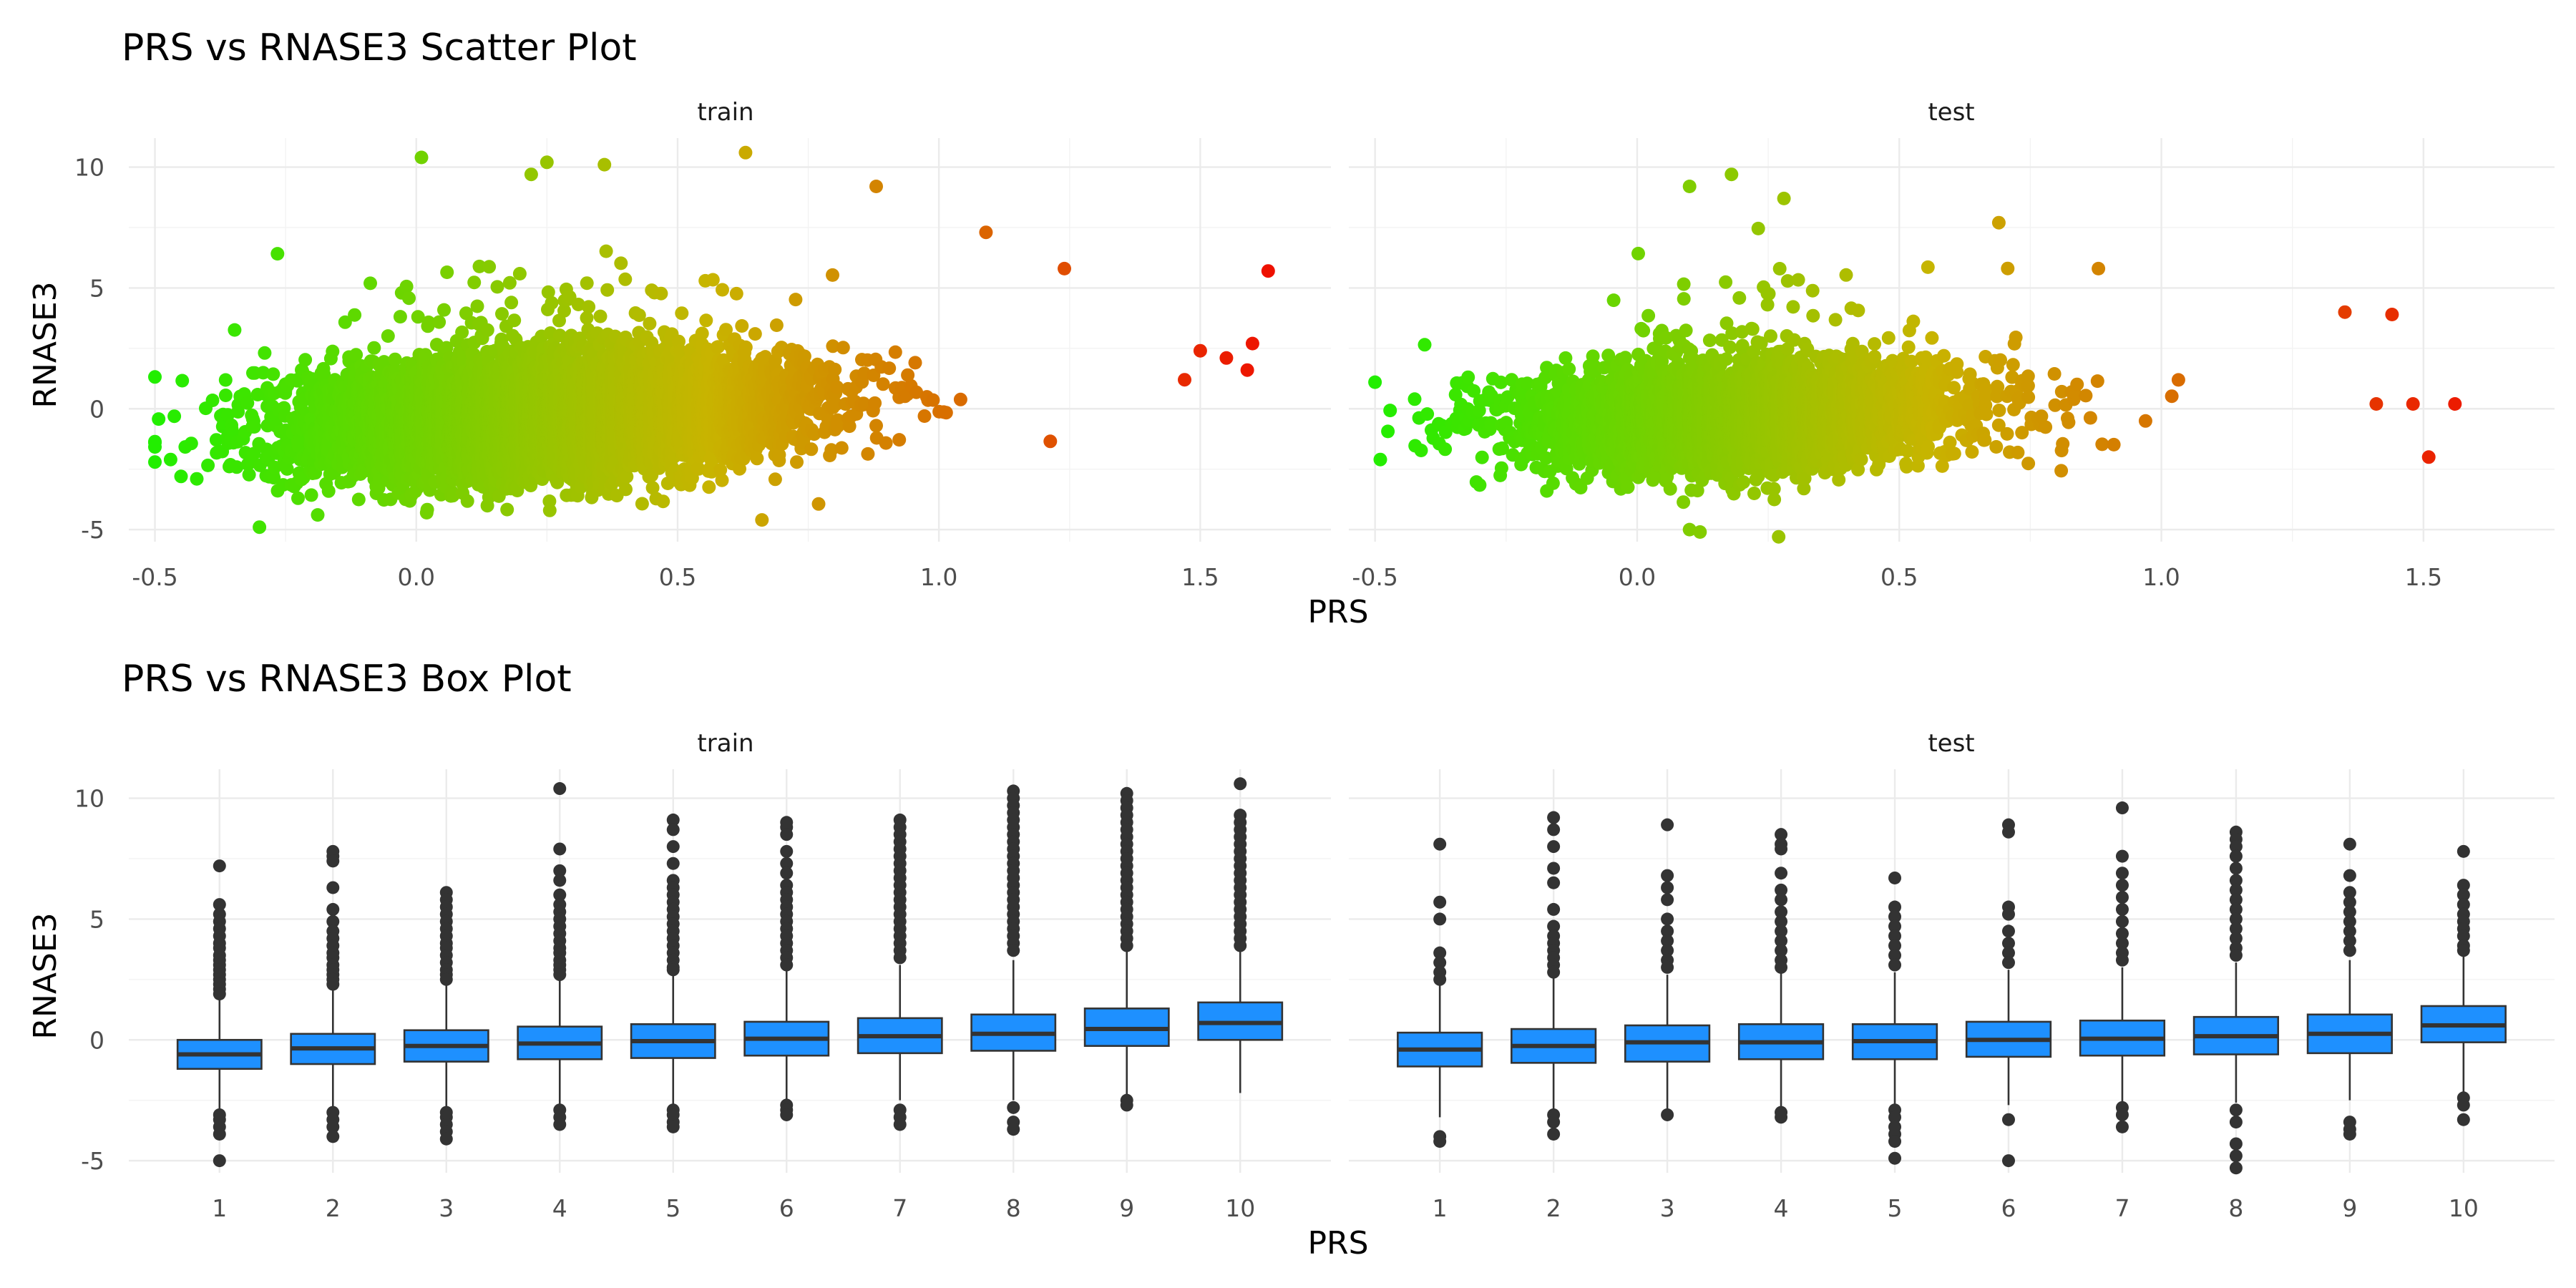 The width and height of the screenshot is (2576, 1288). What do you see at coordinates (725, 112) in the screenshot?
I see `scatter-strip-train: train` at bounding box center [725, 112].